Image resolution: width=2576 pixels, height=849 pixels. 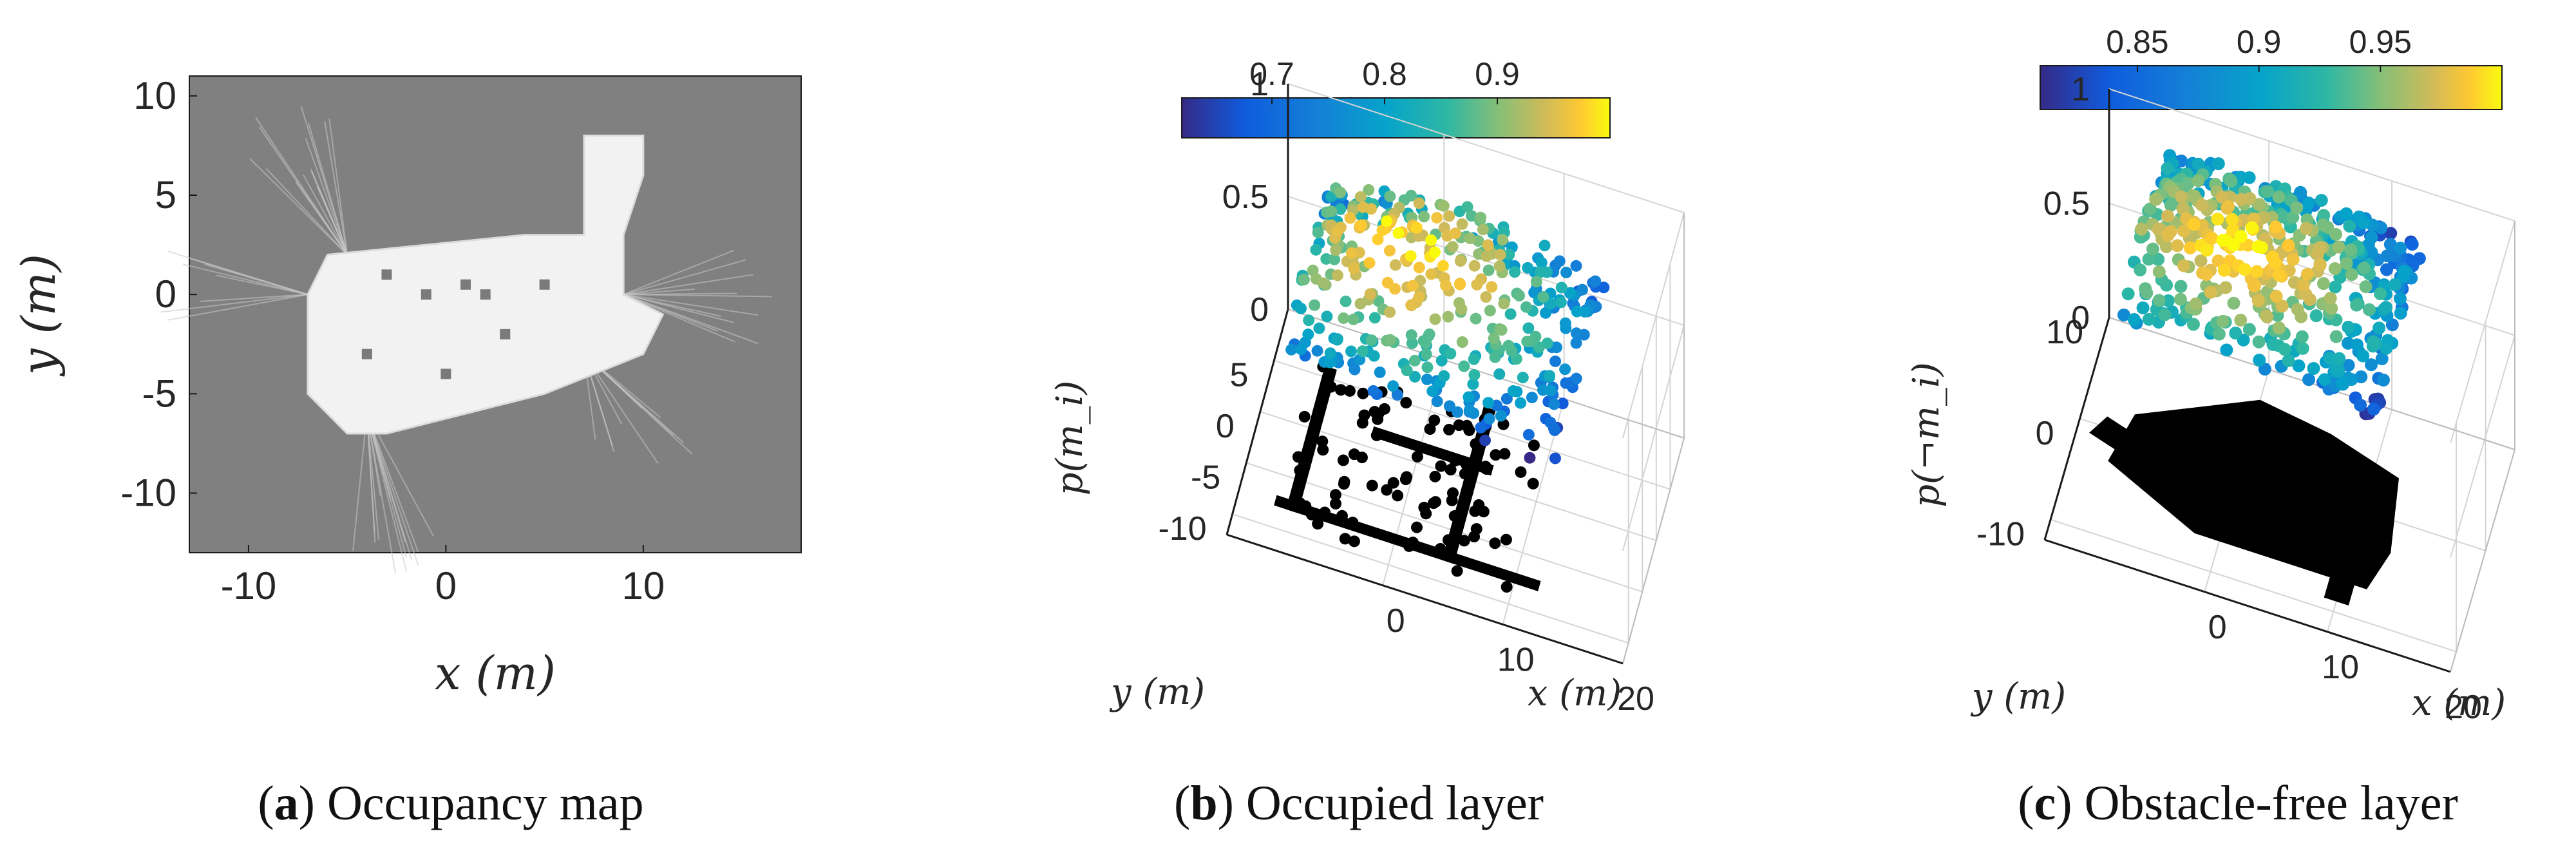 What do you see at coordinates (1486, 374) in the screenshot?
I see `box-edge` at bounding box center [1486, 374].